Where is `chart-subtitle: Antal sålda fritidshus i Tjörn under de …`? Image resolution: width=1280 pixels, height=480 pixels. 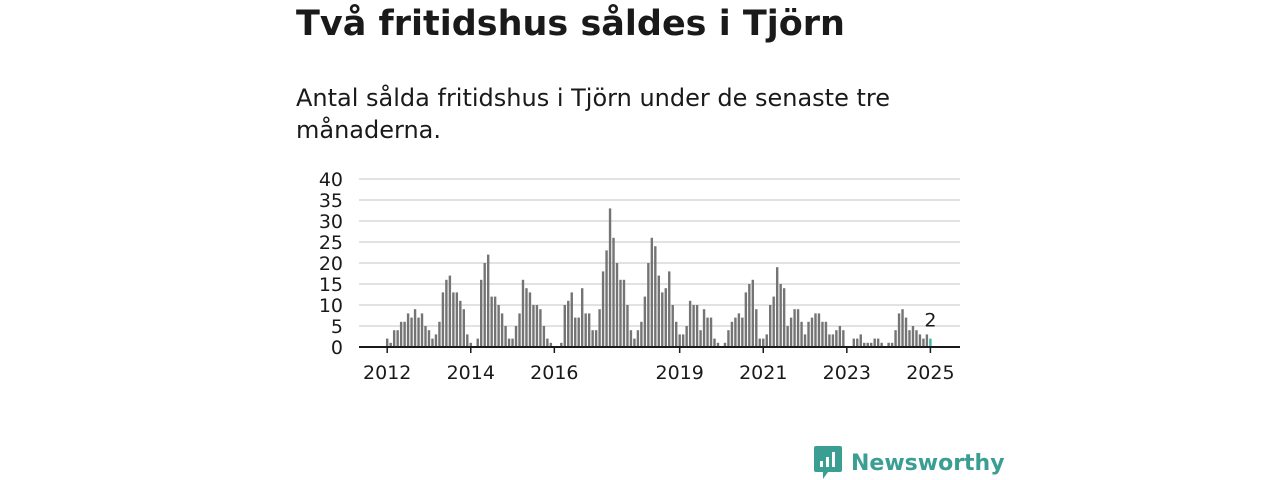 chart-subtitle: Antal sålda fritidshus i Tjörn under de … is located at coordinates (593, 114).